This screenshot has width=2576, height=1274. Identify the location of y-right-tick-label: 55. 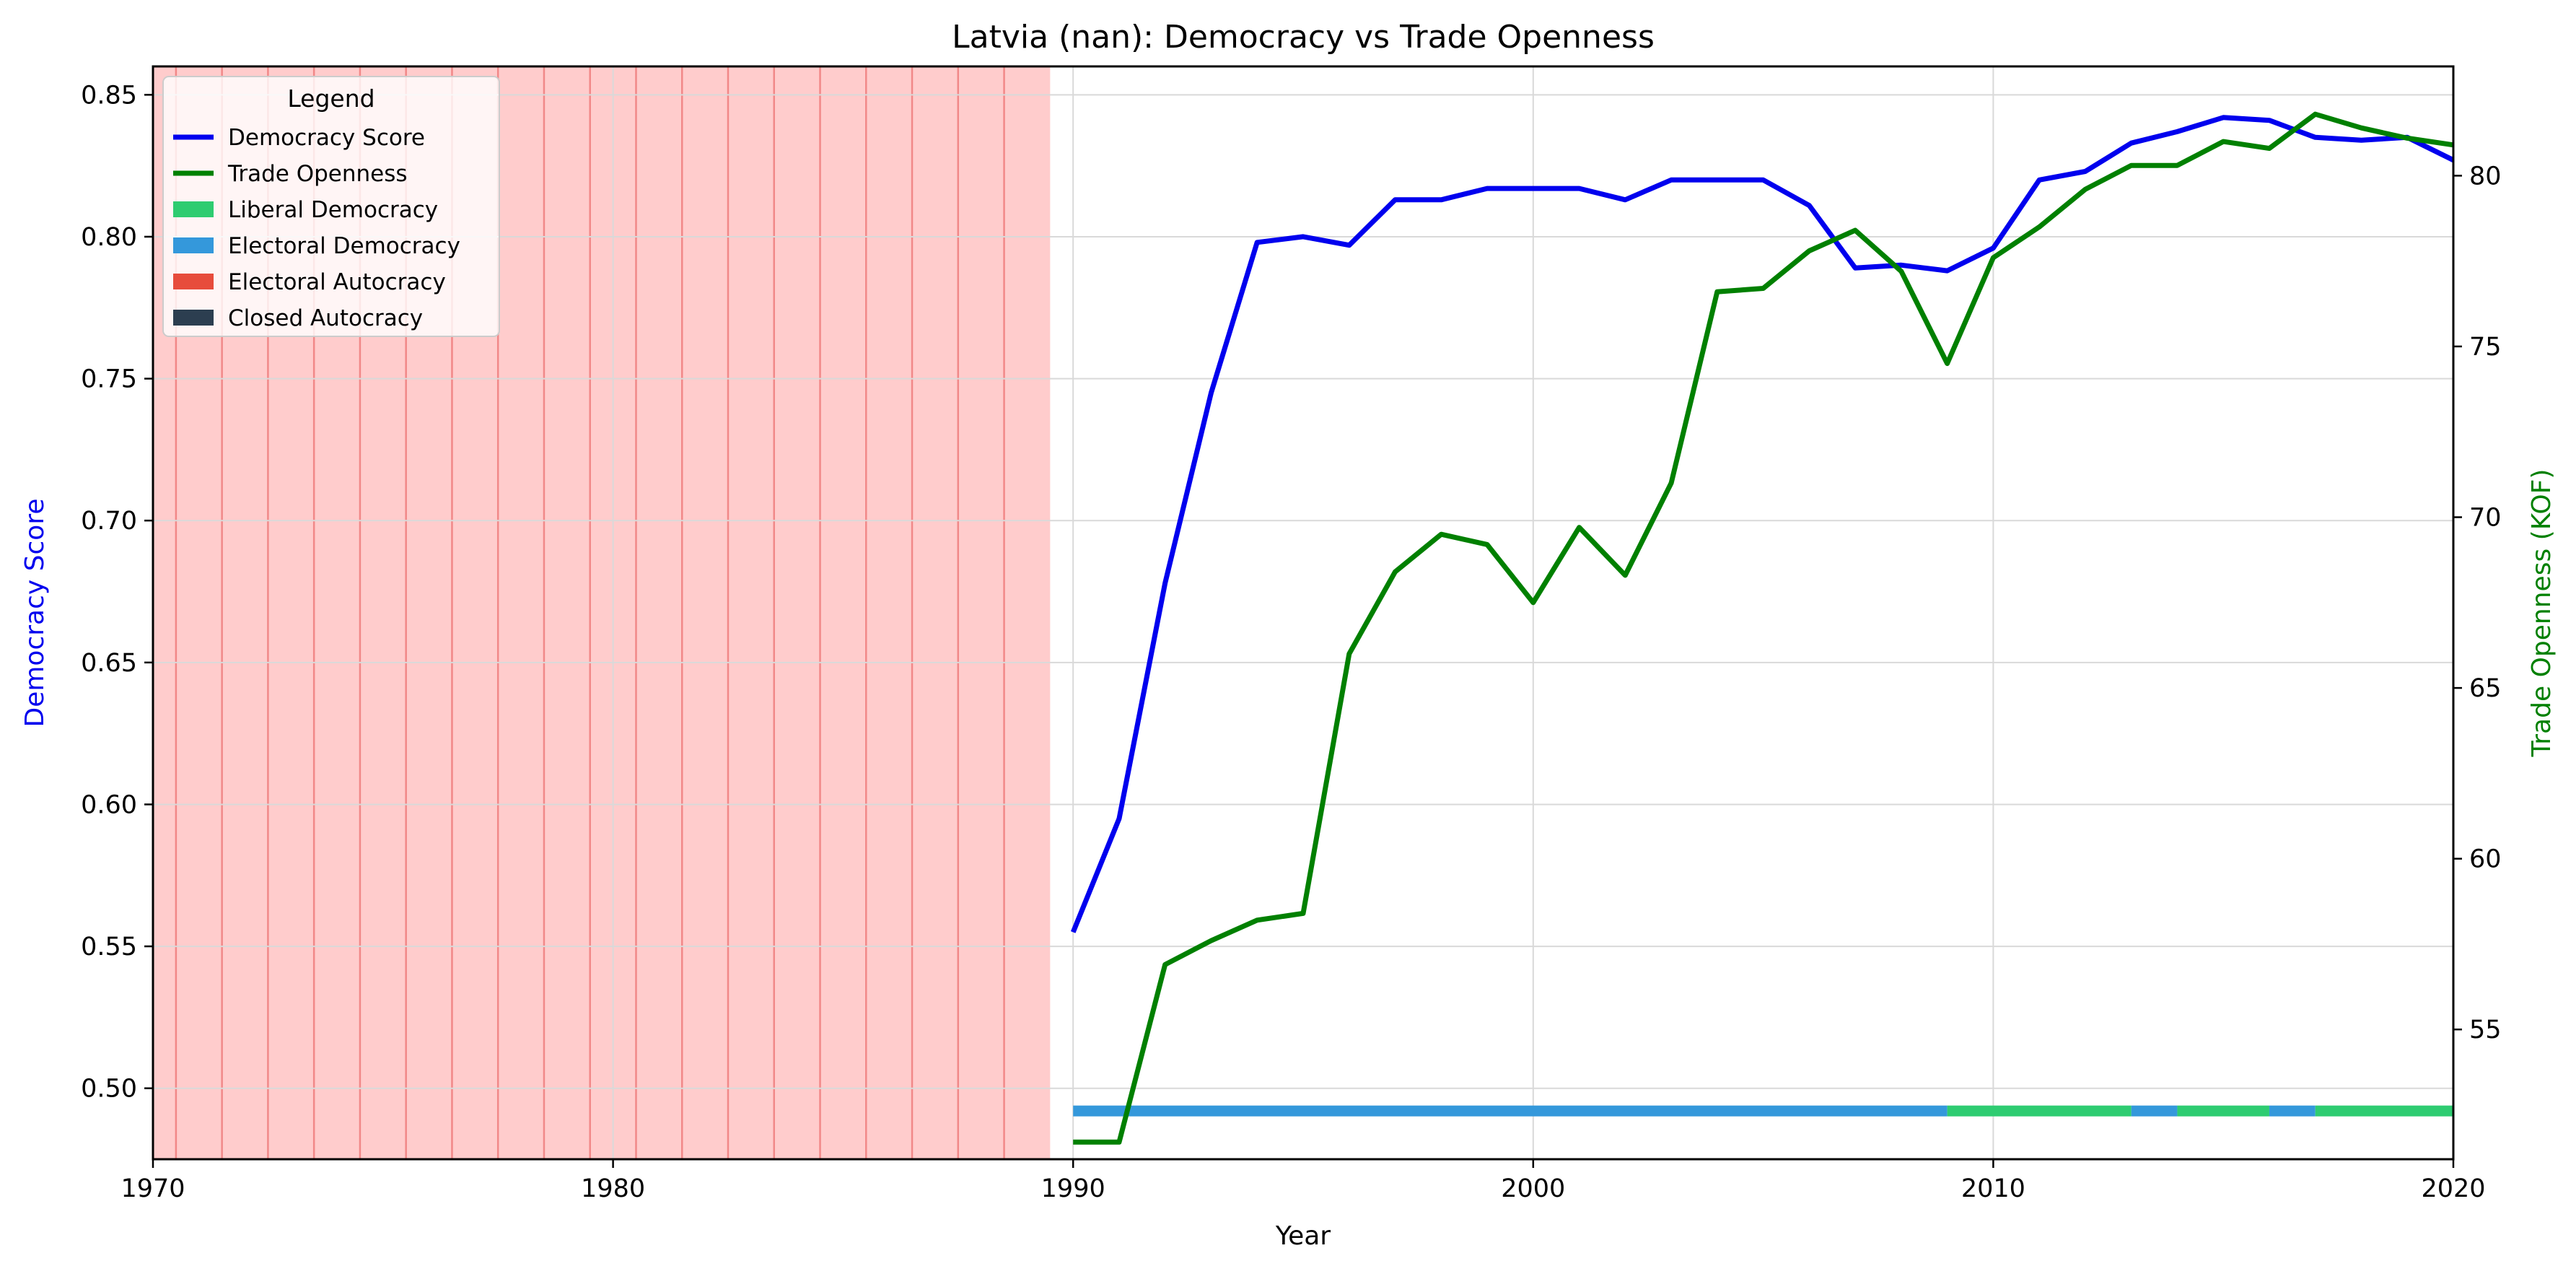
(2485, 1030).